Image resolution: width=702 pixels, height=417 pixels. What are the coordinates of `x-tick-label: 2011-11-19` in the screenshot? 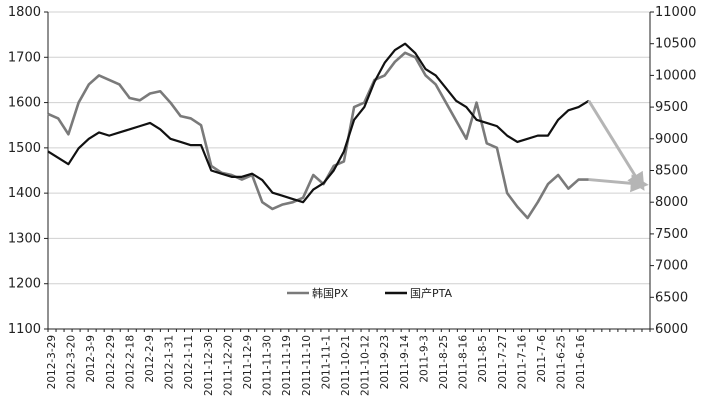 It's located at (287, 365).